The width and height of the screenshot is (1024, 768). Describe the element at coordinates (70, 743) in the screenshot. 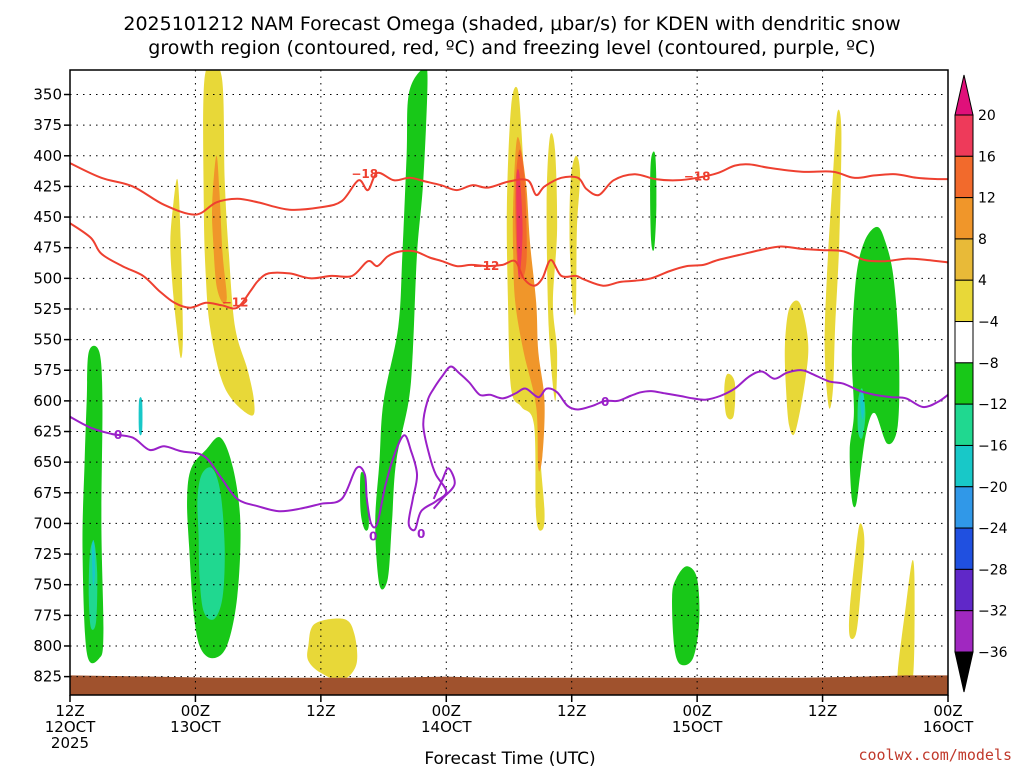

I see `x-tick-label: 2025` at that location.